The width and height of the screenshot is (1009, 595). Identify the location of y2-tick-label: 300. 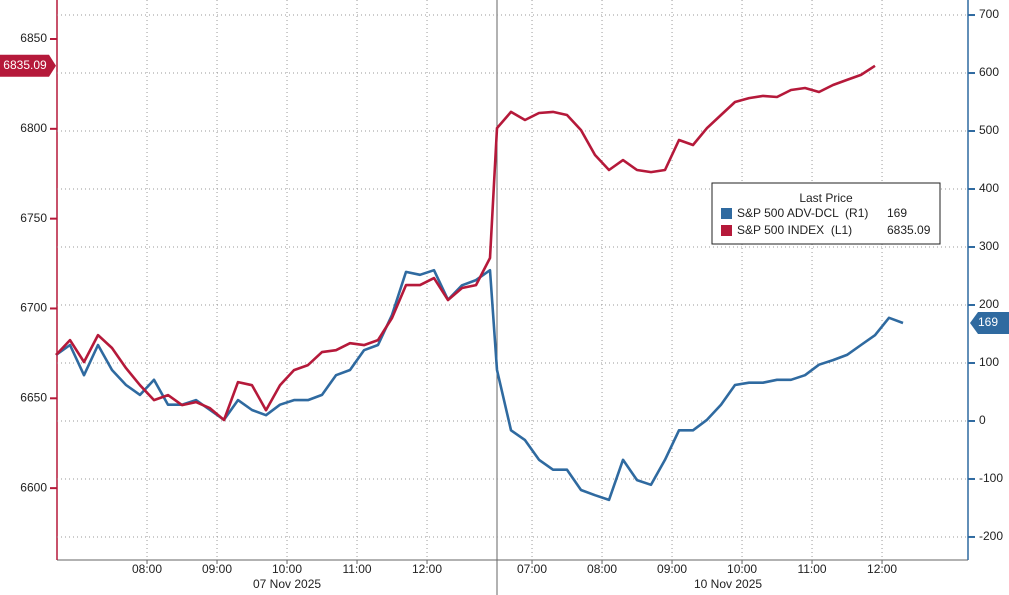
(989, 246).